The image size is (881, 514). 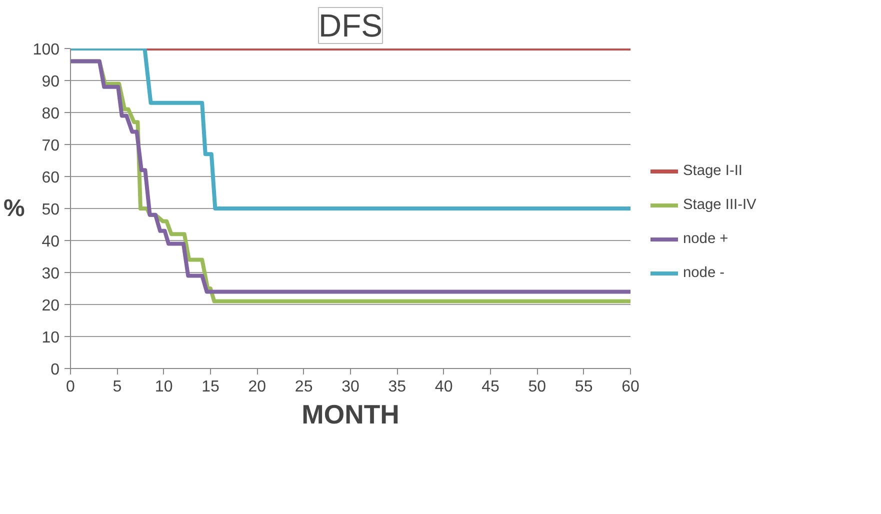 I want to click on y-tick-label: 40, so click(x=51, y=242).